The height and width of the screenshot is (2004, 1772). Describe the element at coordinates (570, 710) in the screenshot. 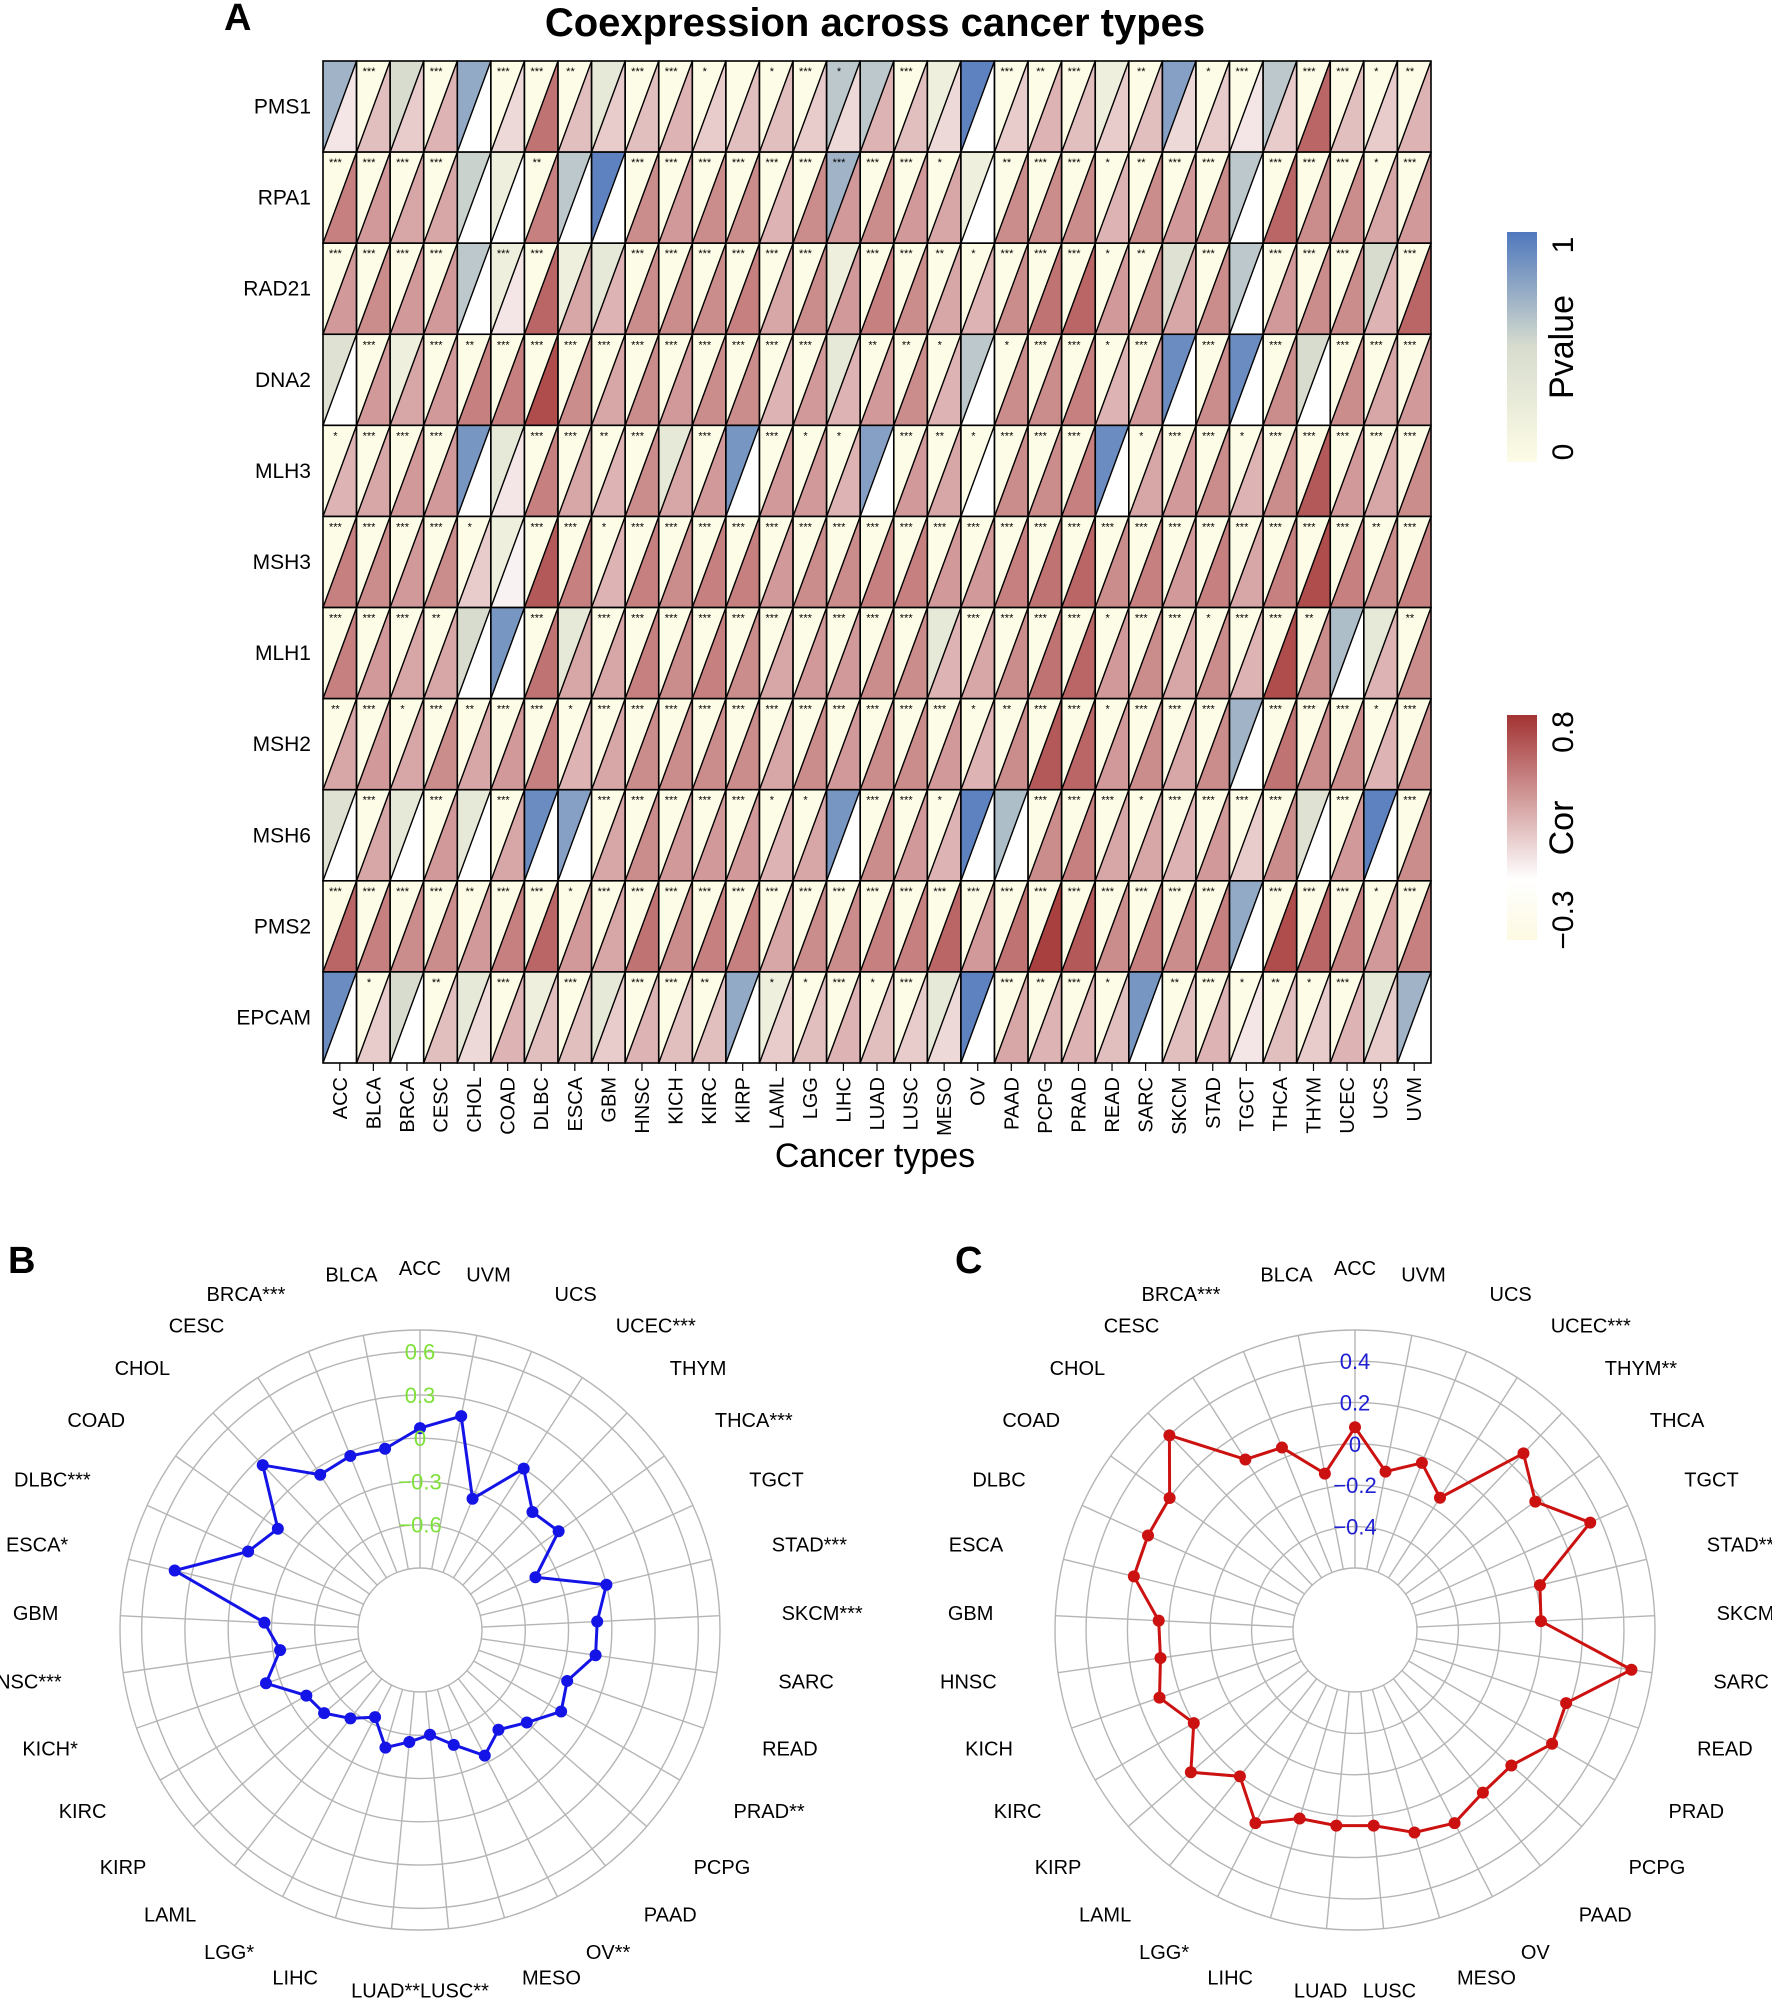

I see `significance-label: *` at that location.